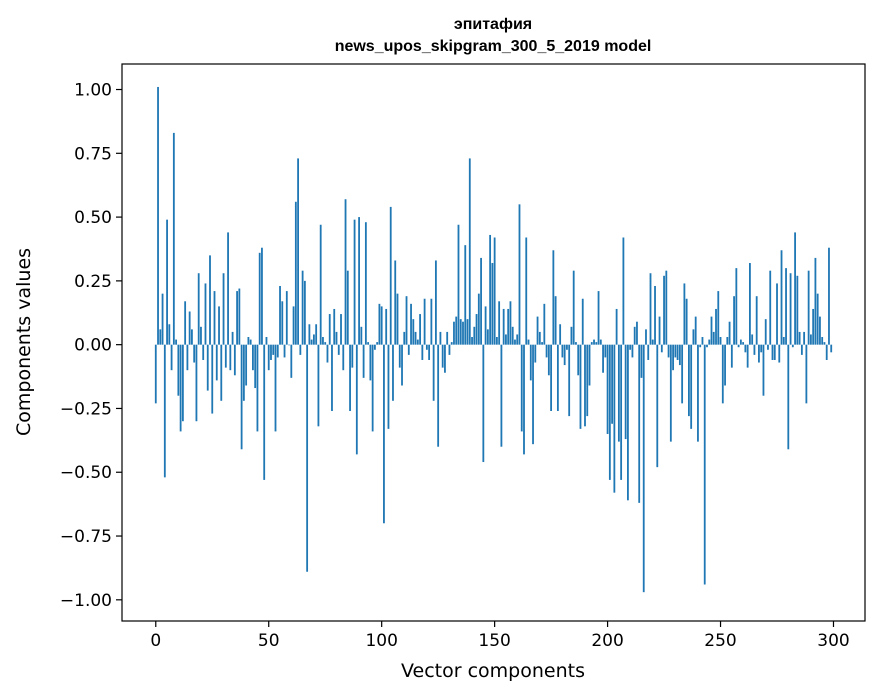 Image resolution: width=880 pixels, height=696 pixels. I want to click on x-axis-ticks: 0 50 100 150 200 250 300, so click(500, 636).